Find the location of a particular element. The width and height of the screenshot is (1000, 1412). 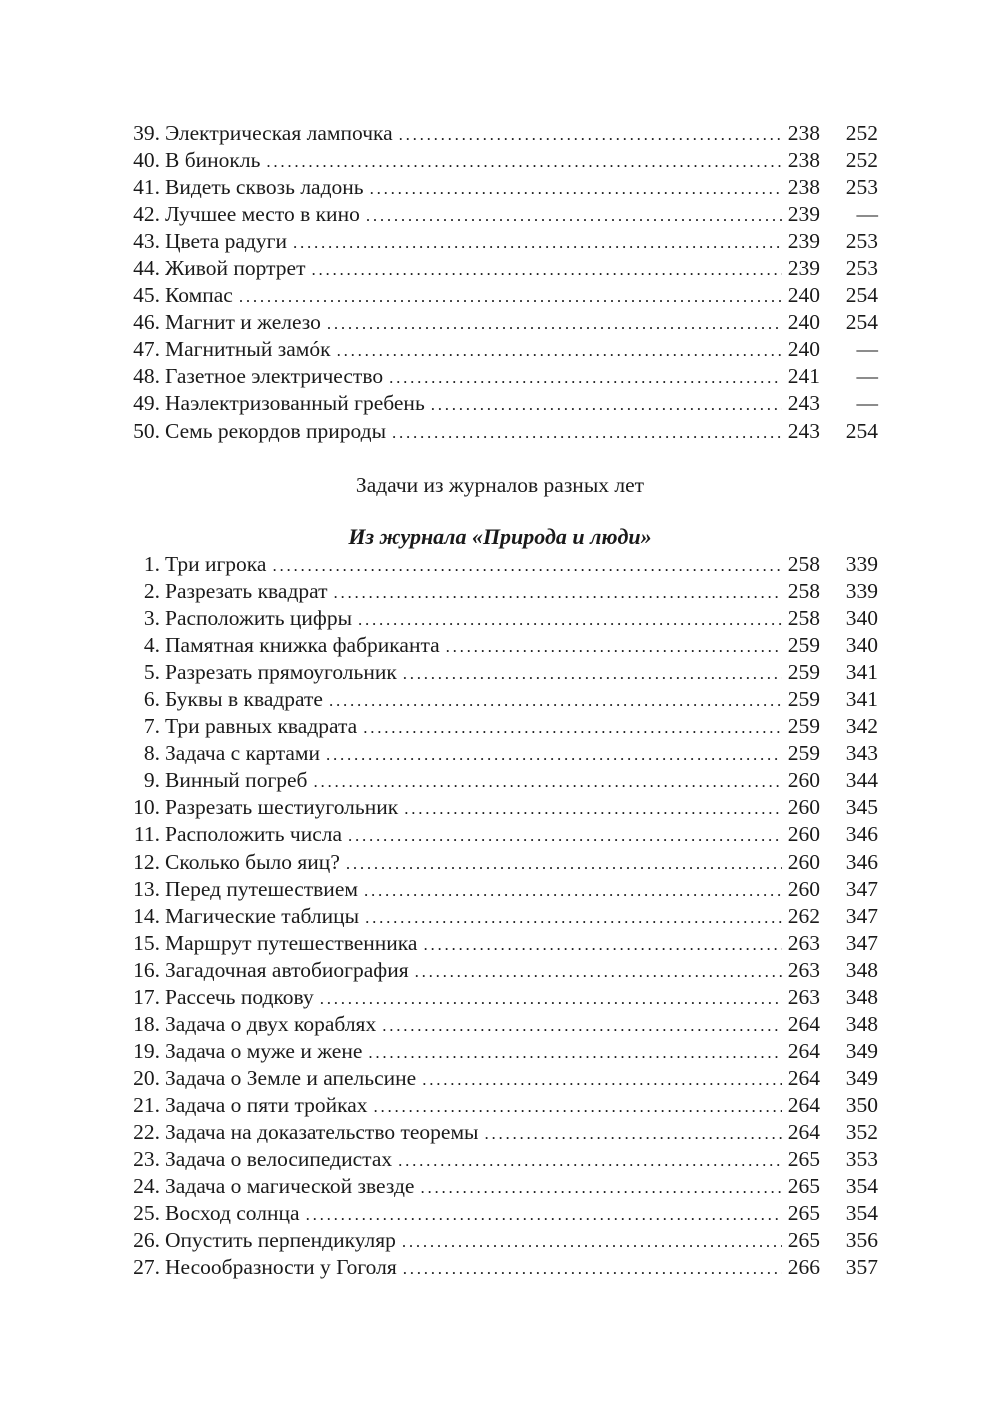

toc-entry: 18.Задача о двух кораблях 264 348 is located at coordinates (503, 1024).